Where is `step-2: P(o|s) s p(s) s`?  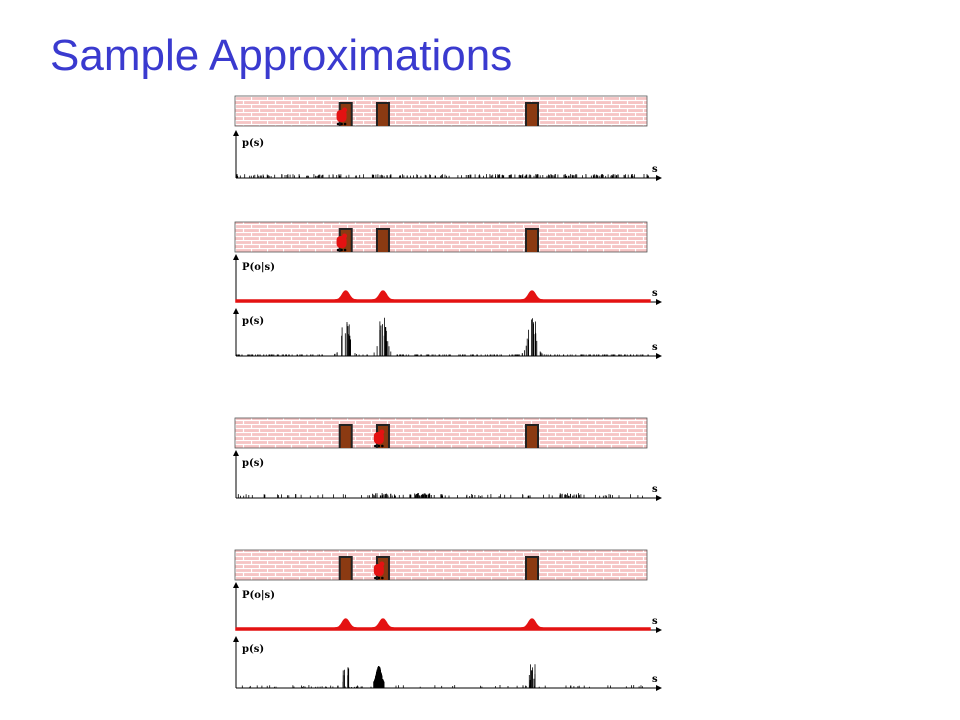 step-2: P(o|s) s p(s) s is located at coordinates (447, 290).